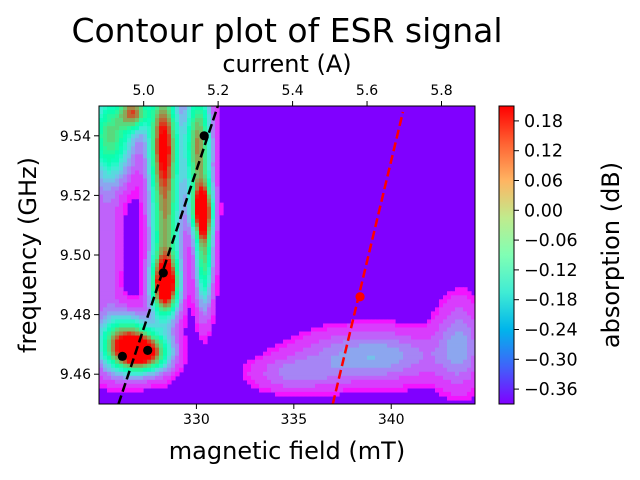  Describe the element at coordinates (543, 122) in the screenshot. I see `colorbar-tick-label: 0.18` at that location.